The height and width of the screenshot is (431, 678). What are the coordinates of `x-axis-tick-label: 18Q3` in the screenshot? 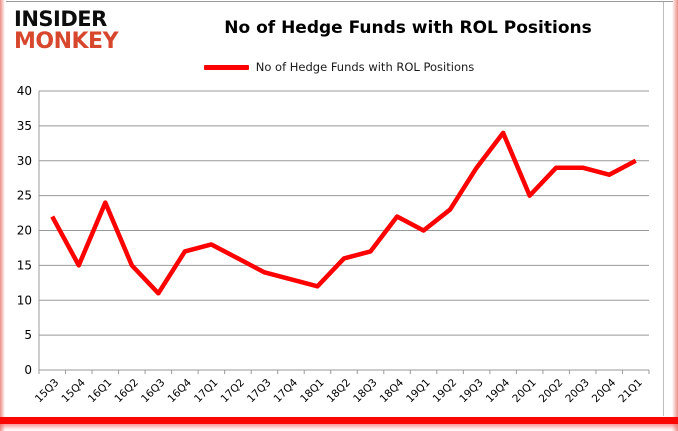 It's located at (365, 391).